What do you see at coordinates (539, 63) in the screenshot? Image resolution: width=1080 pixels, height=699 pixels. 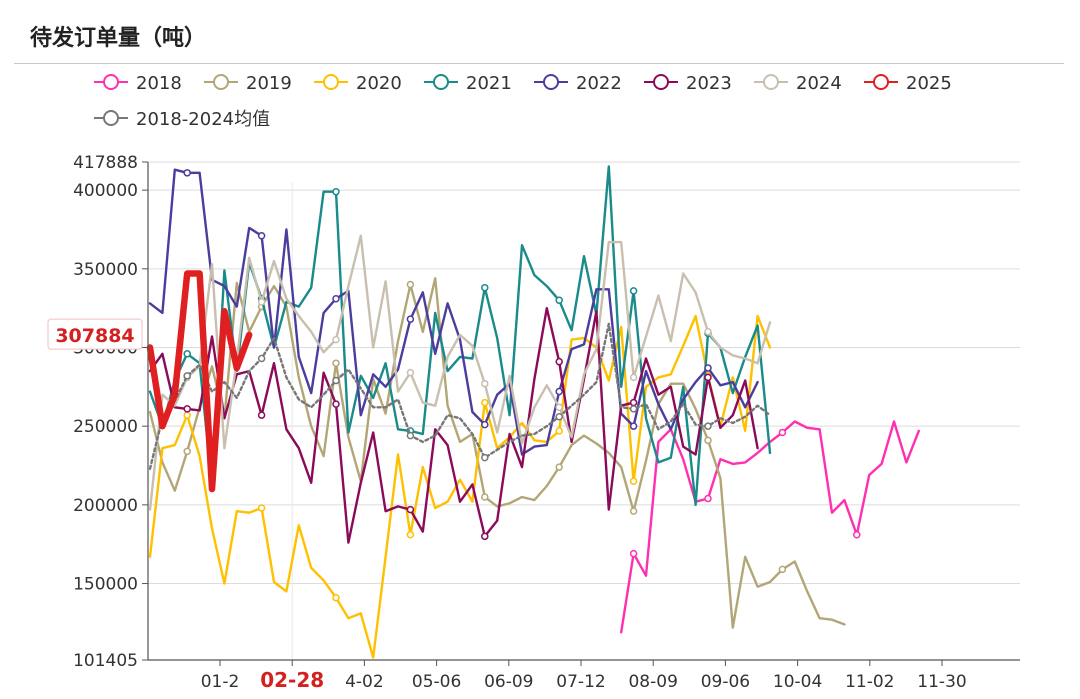 I see `title-divider` at bounding box center [539, 63].